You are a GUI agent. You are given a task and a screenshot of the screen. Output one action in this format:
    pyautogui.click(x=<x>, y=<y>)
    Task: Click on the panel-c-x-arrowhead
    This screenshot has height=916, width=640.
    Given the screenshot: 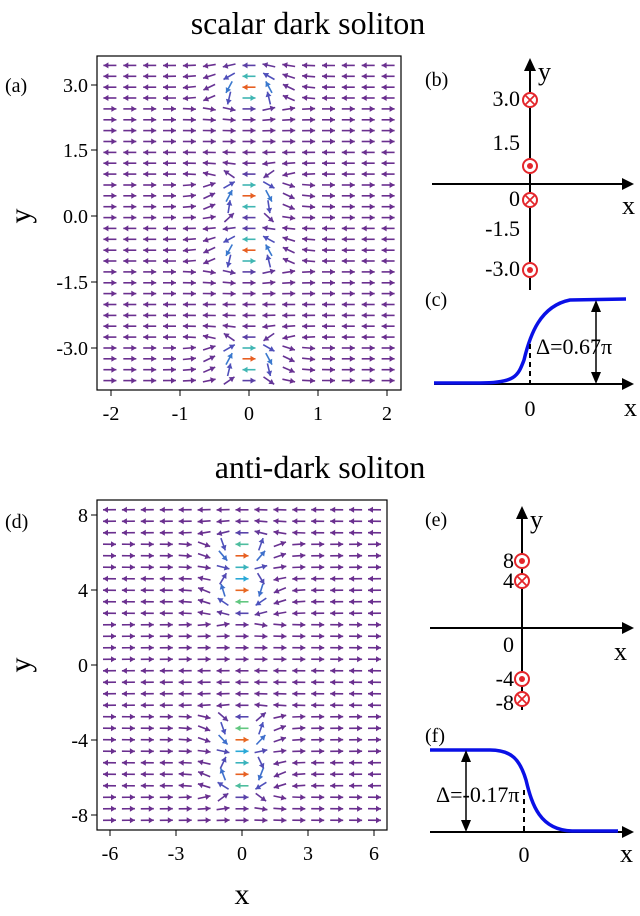 What is the action you would take?
    pyautogui.click(x=628, y=384)
    